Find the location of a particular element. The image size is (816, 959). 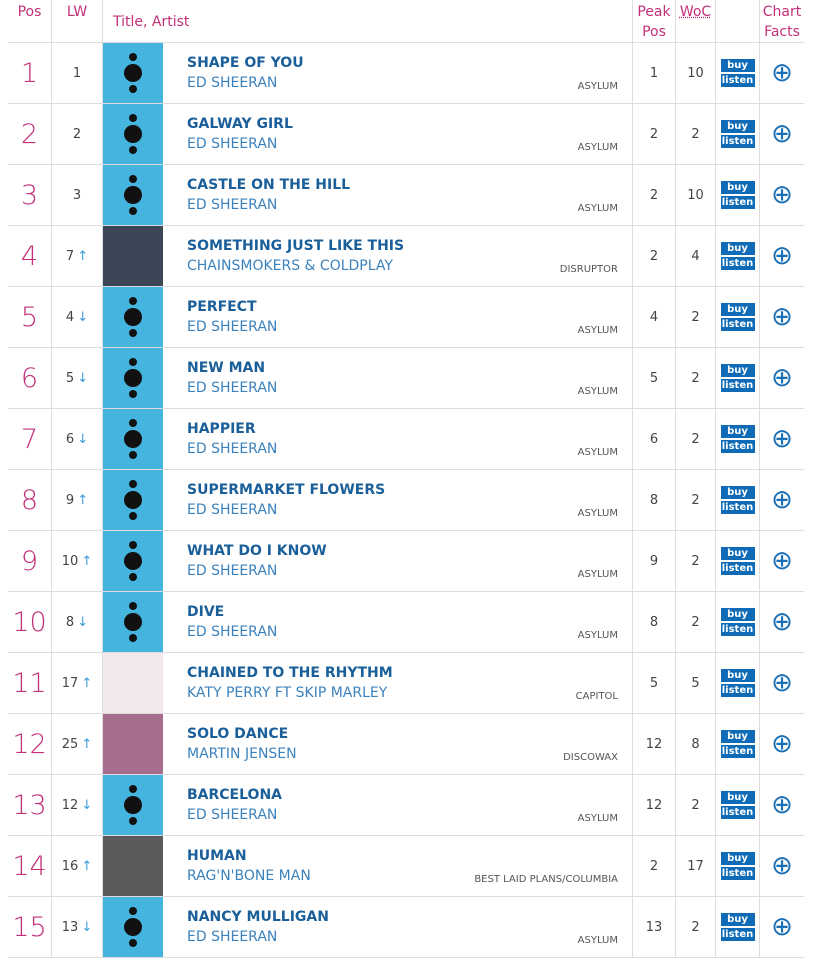

position: 7 is located at coordinates (30, 439).